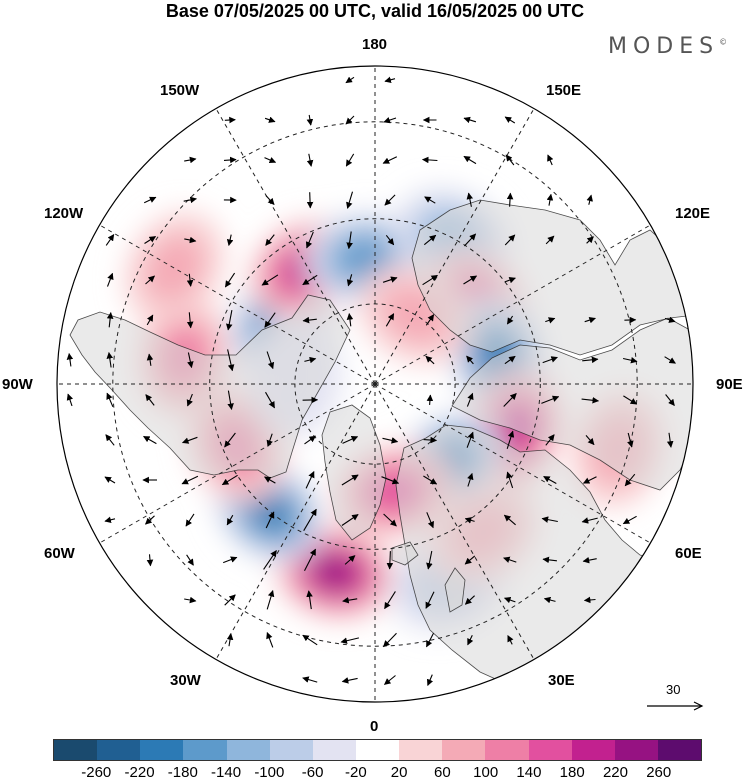  What do you see at coordinates (210, 386) in the screenshot?
I see `north-america-coast` at bounding box center [210, 386].